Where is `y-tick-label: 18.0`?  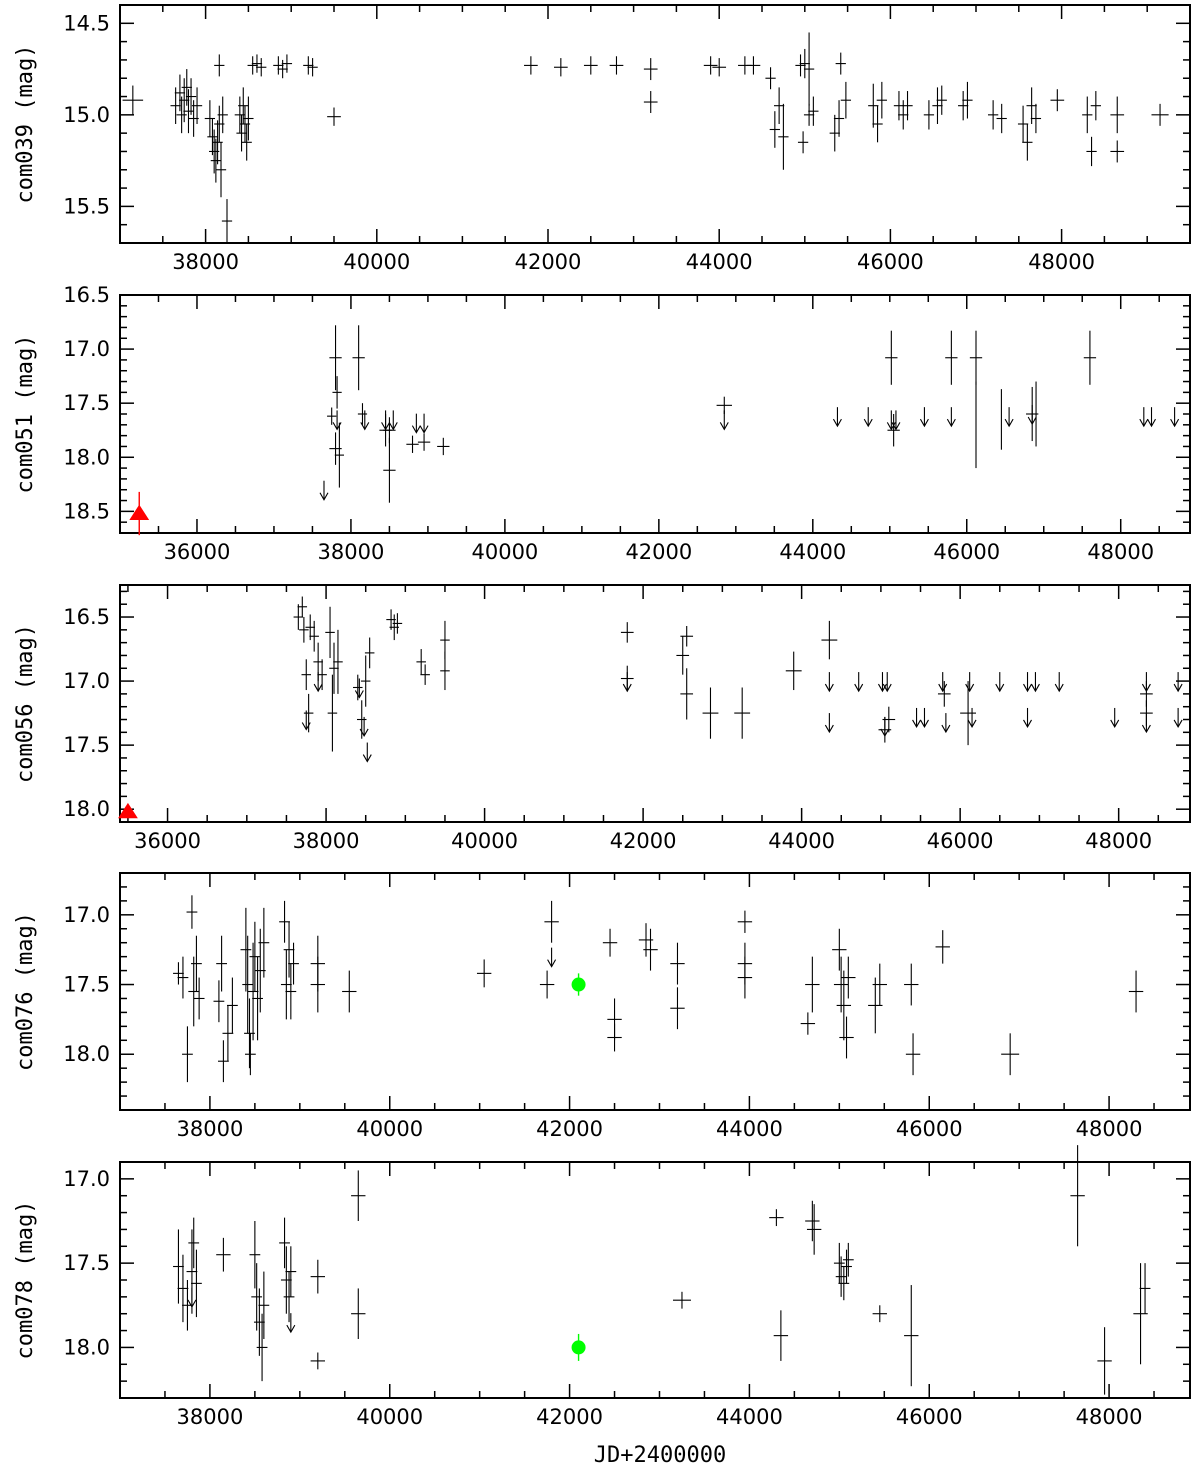 y-tick-label: 18.0 is located at coordinates (86, 1054).